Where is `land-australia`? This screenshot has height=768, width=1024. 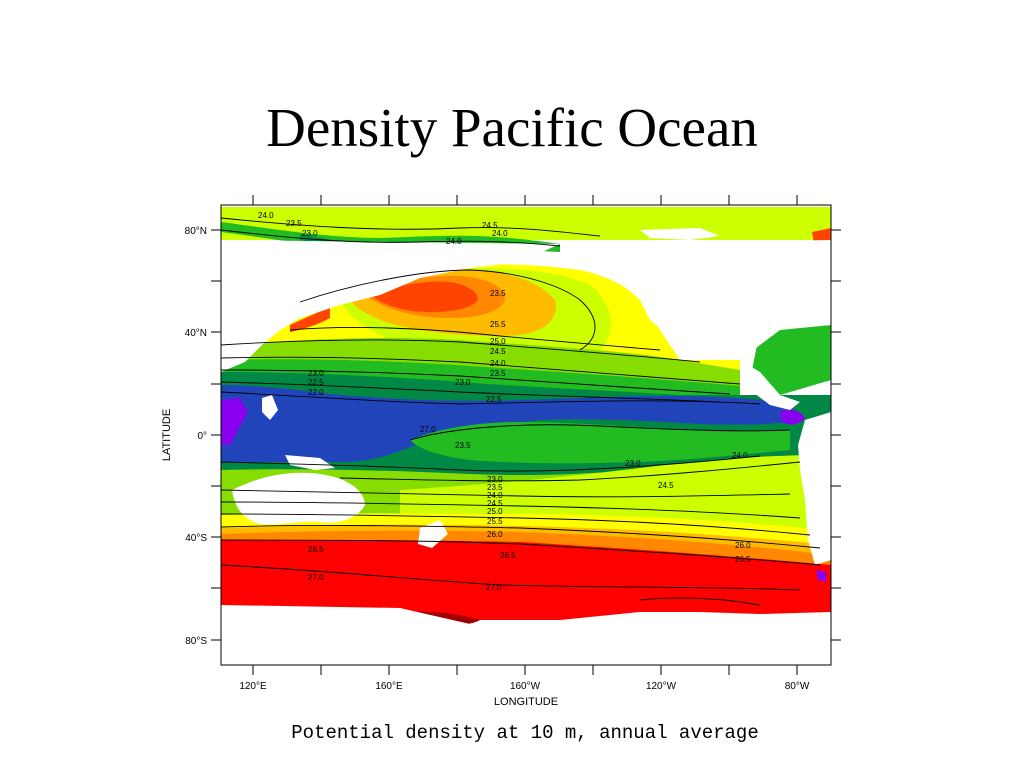
land-australia is located at coordinates (298, 498).